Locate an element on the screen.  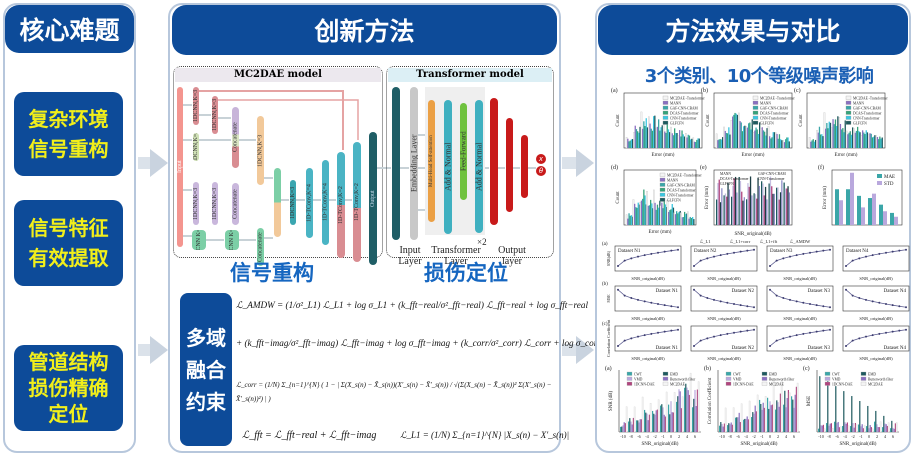
block-1dcnn-k3-f: 1DCNN,K=3 is located at coordinates (293, 202).